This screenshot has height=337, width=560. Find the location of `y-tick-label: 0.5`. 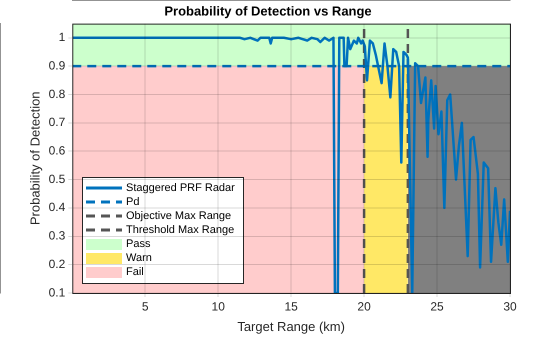

y-tick-label: 0.5 is located at coordinates (57, 179).